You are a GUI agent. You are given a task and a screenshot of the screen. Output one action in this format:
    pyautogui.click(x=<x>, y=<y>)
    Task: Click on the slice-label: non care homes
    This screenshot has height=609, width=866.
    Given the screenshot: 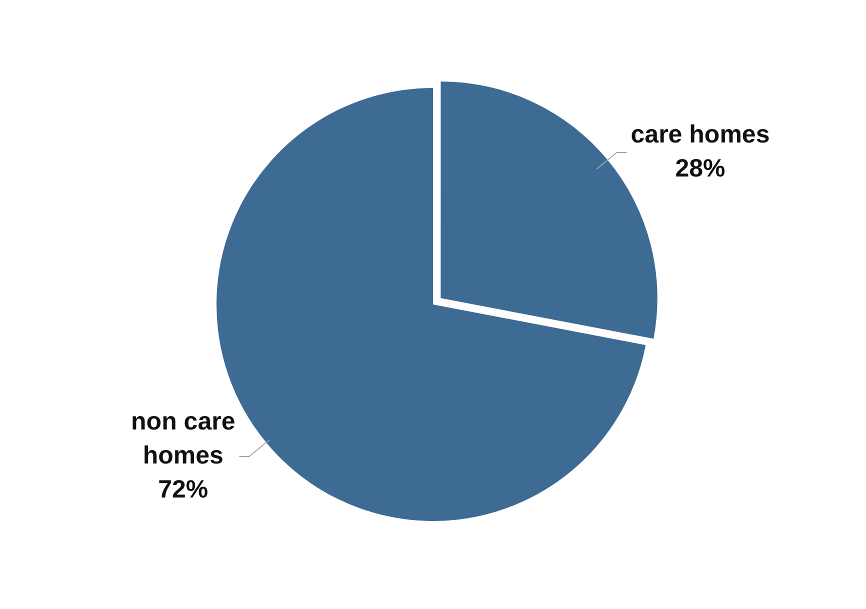 What is the action you would take?
    pyautogui.click(x=183, y=438)
    